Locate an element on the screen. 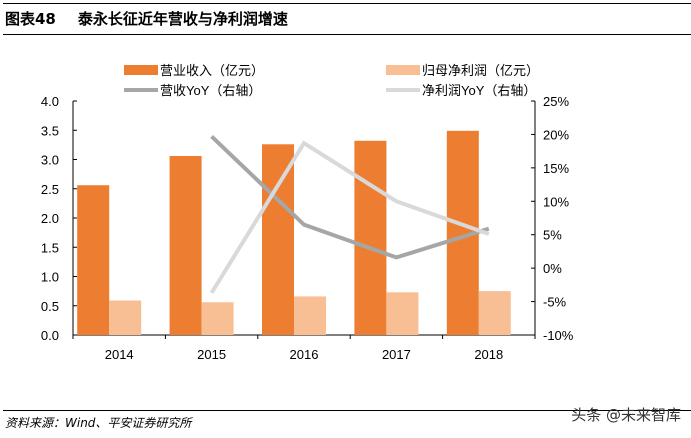 This screenshot has width=691, height=438. left-tick-label: 3.0 is located at coordinates (50, 160).